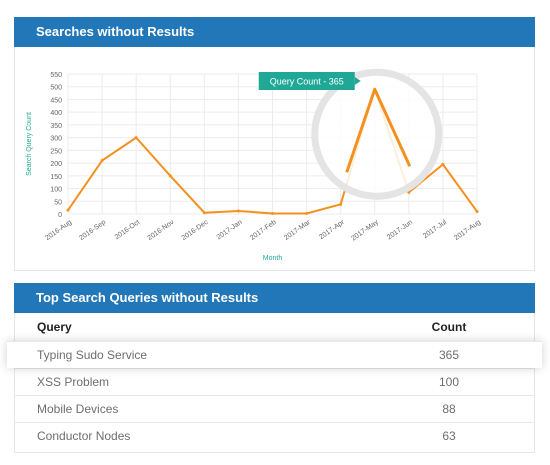  I want to click on x-tick-label: 2017-Feb, so click(263, 230).